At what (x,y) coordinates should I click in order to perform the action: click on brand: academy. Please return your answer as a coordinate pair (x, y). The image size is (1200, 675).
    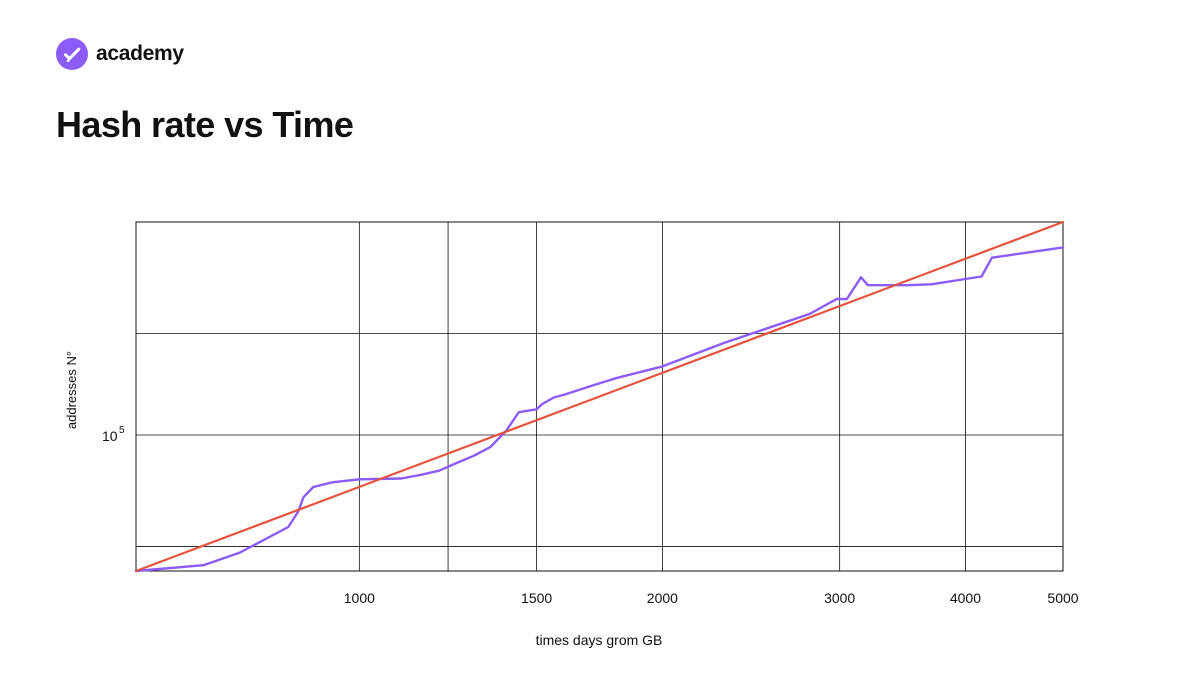
    Looking at the image, I should click on (120, 54).